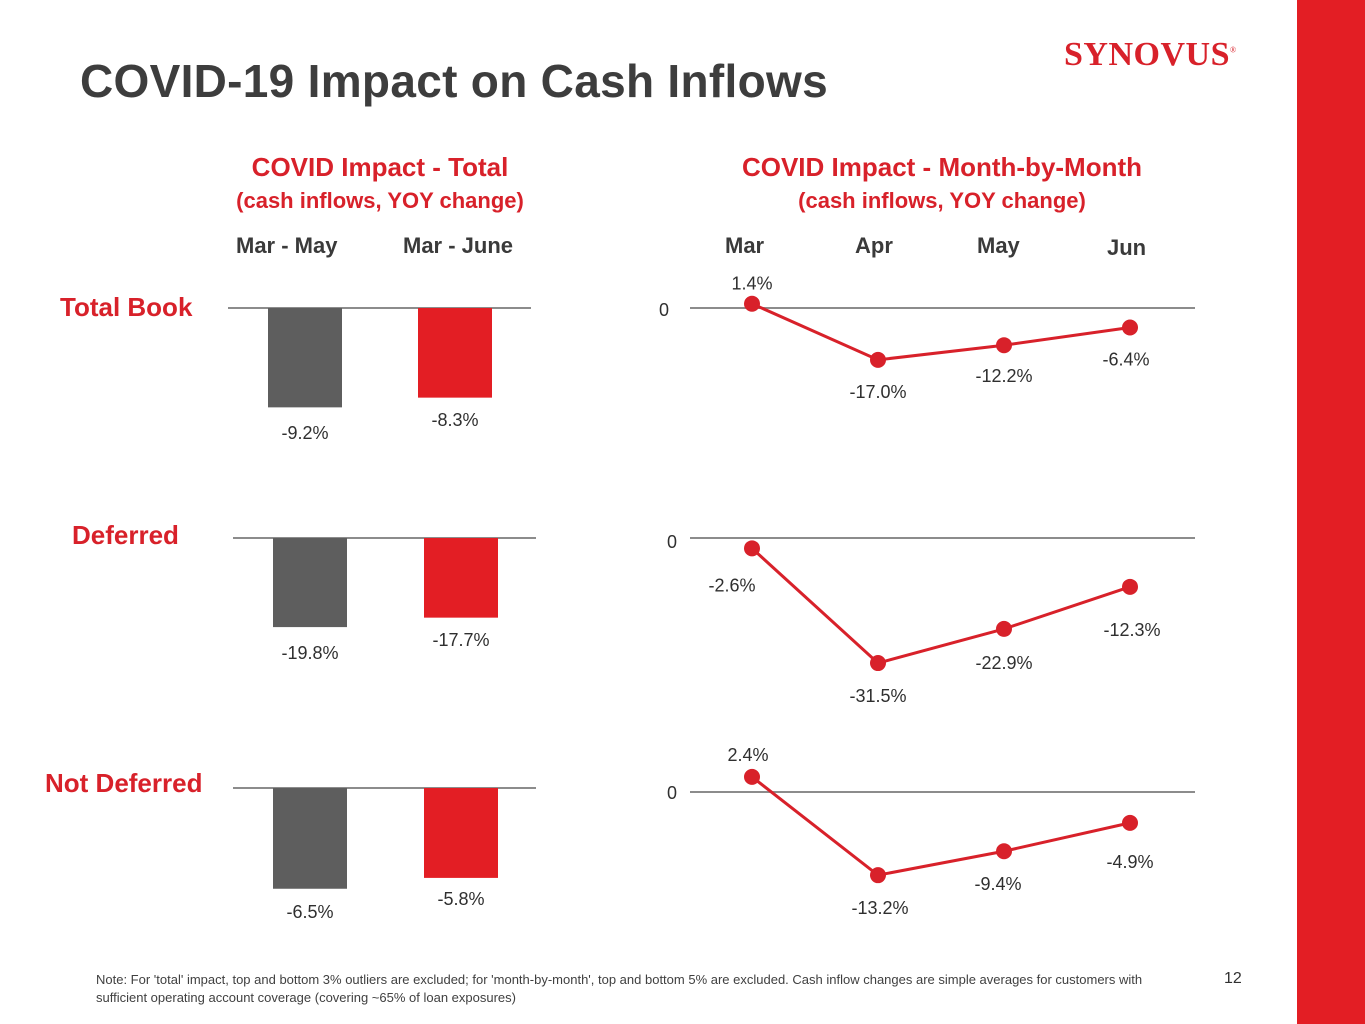 The height and width of the screenshot is (1024, 1365). What do you see at coordinates (731, 585) in the screenshot?
I see `point-value-label: -2.6%` at bounding box center [731, 585].